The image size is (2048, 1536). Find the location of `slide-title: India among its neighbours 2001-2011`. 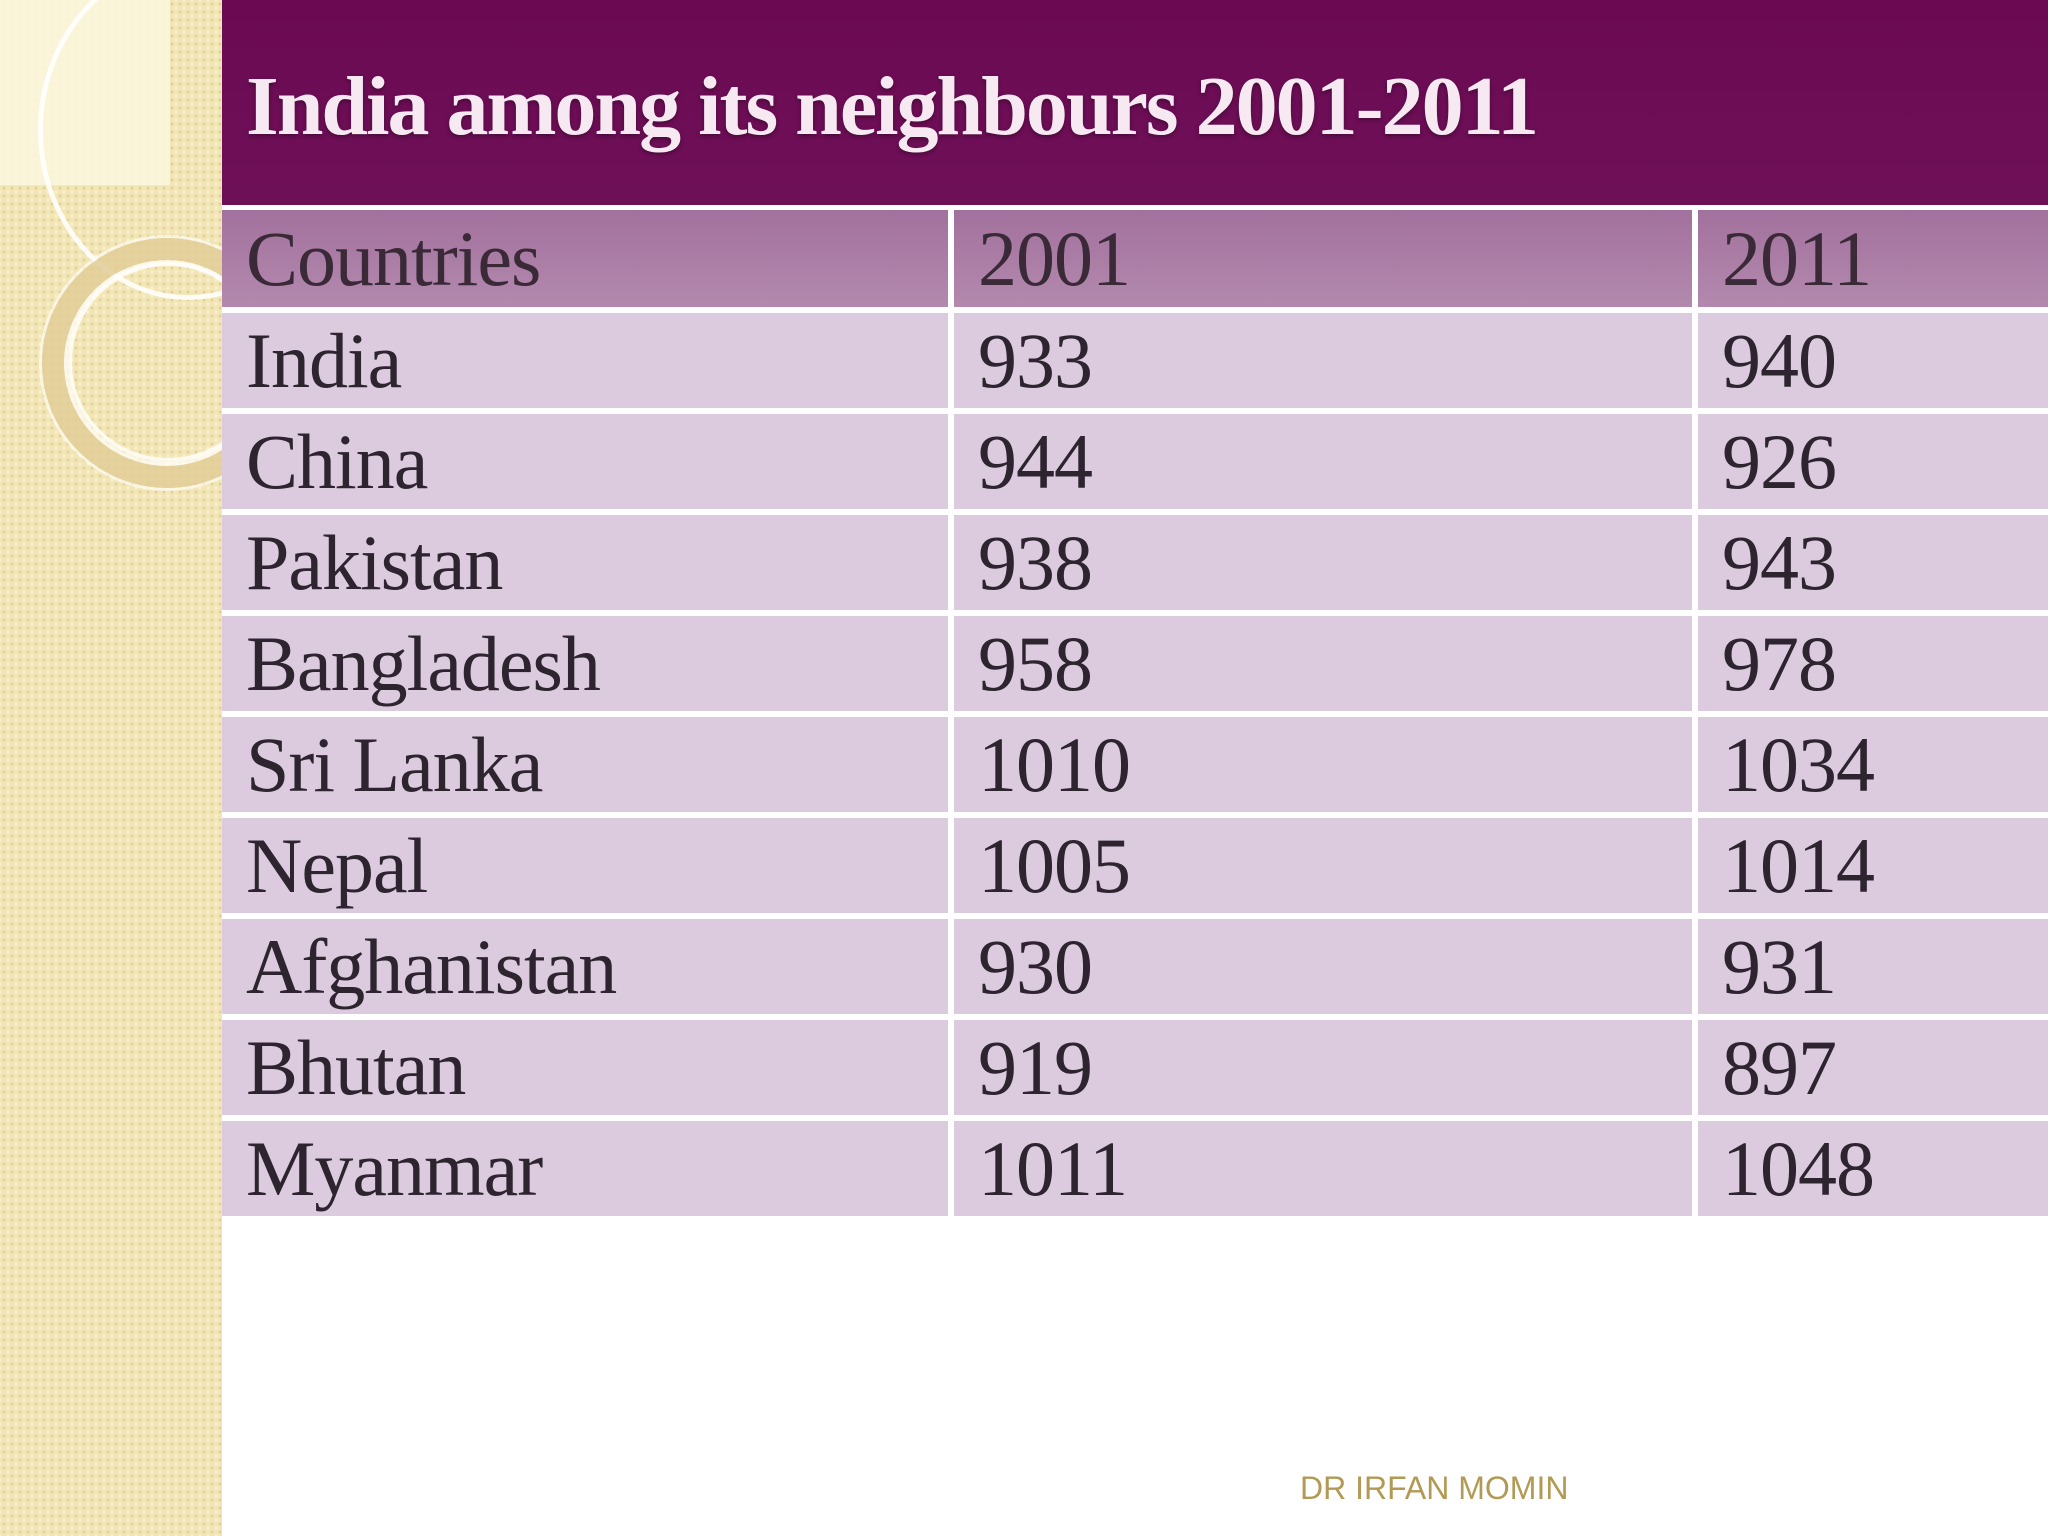

slide-title: India among its neighbours 2001-2011 is located at coordinates (892, 106).